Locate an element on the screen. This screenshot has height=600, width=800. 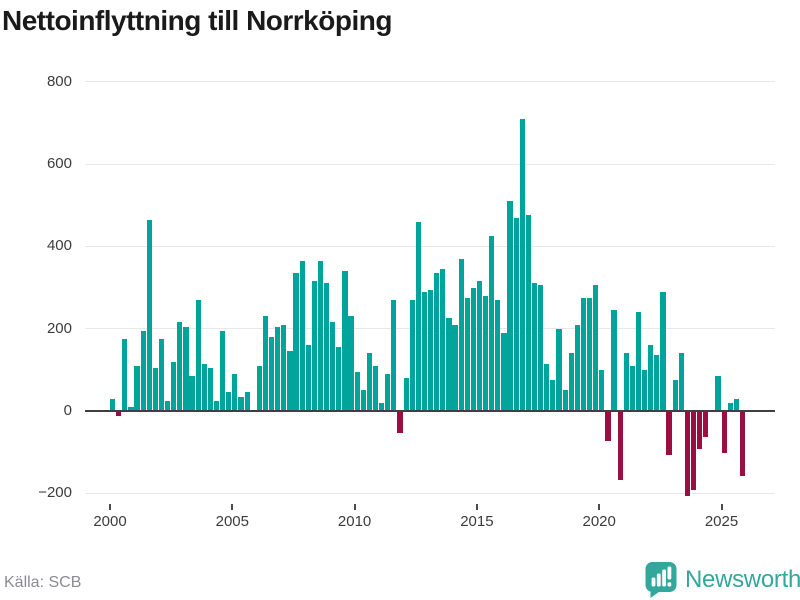
x-axis-tick-label: 2025 is located at coordinates (721, 521).